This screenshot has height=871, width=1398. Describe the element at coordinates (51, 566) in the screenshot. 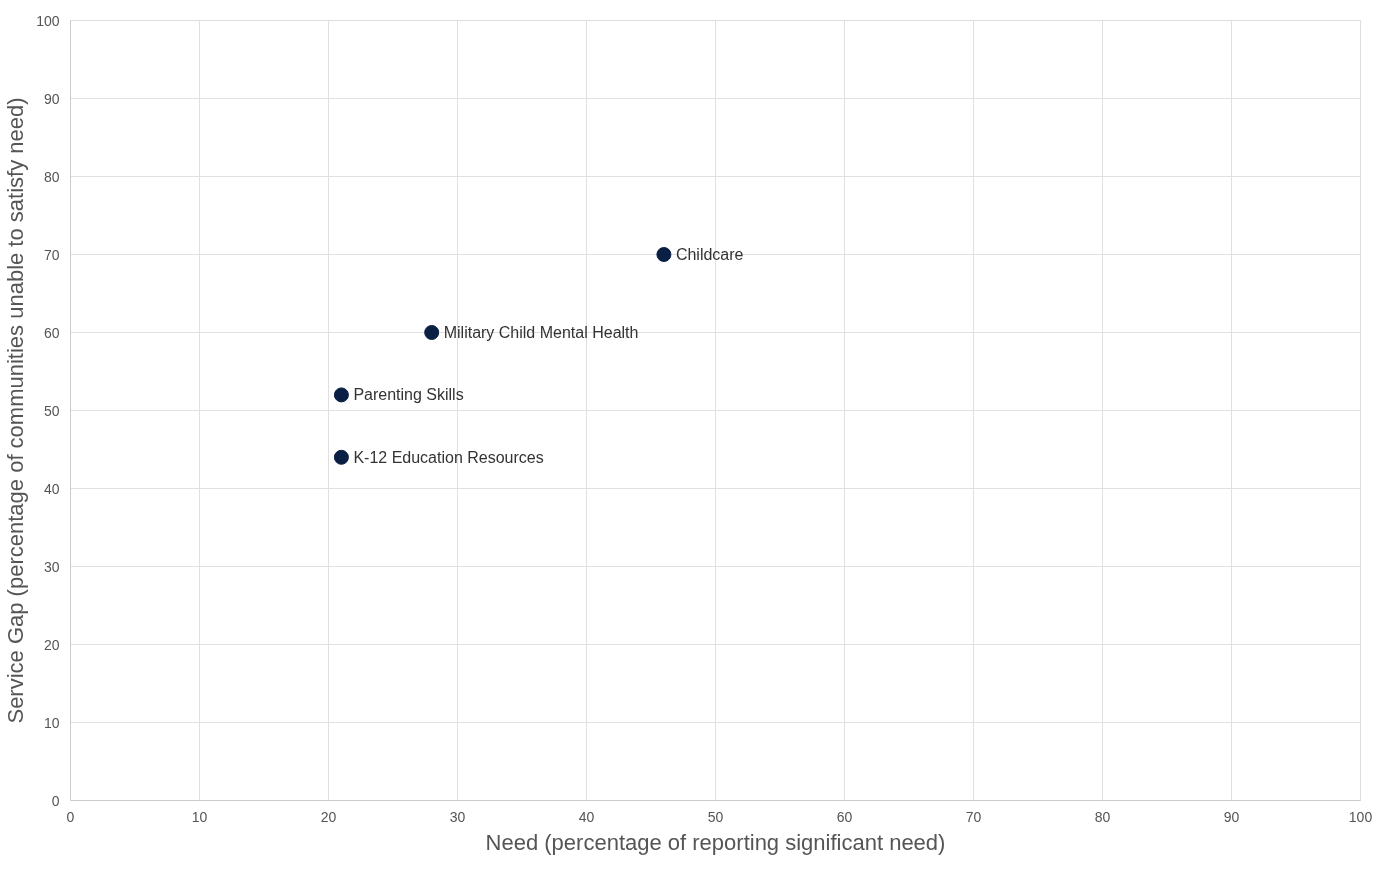

I see `y-tick-label: 30` at that location.